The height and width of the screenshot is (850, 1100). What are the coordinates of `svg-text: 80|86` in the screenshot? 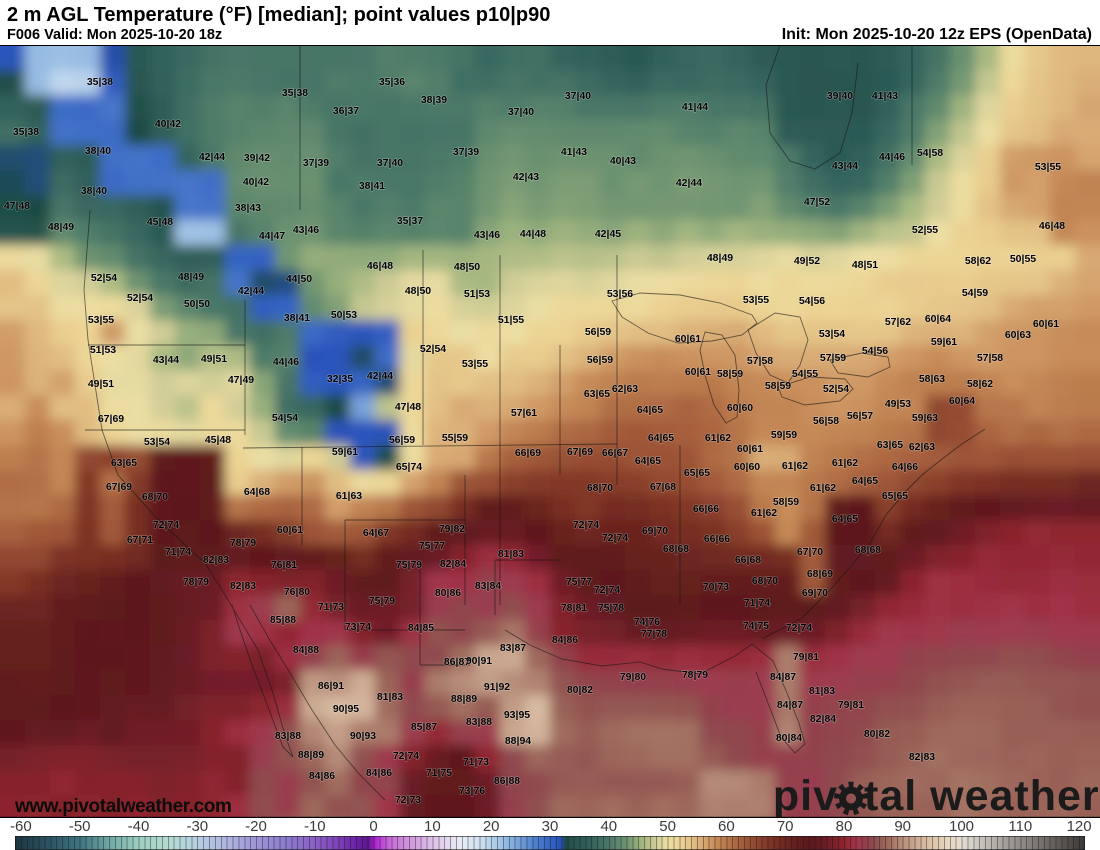 It's located at (448, 593).